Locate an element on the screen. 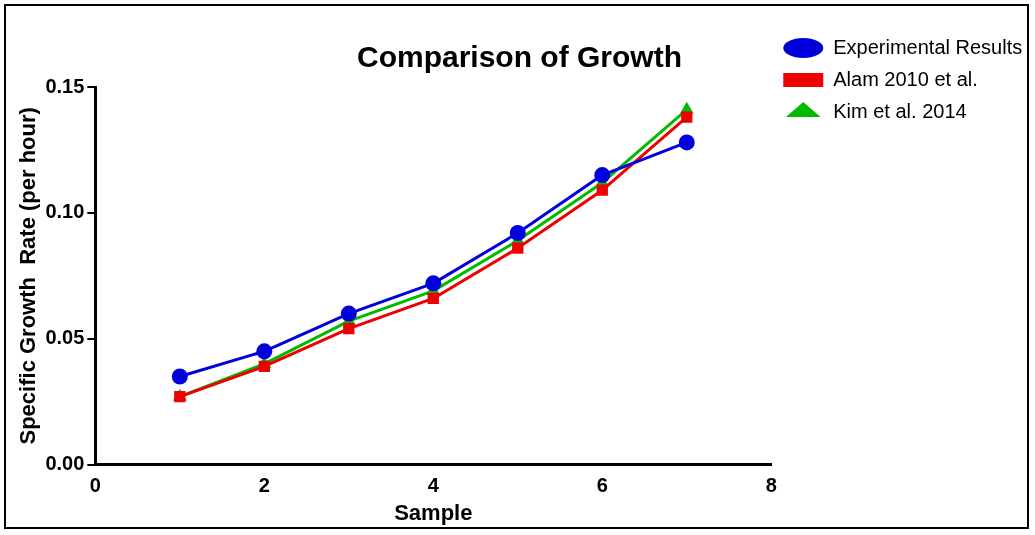  x-tick-label: 0 is located at coordinates (95, 485).